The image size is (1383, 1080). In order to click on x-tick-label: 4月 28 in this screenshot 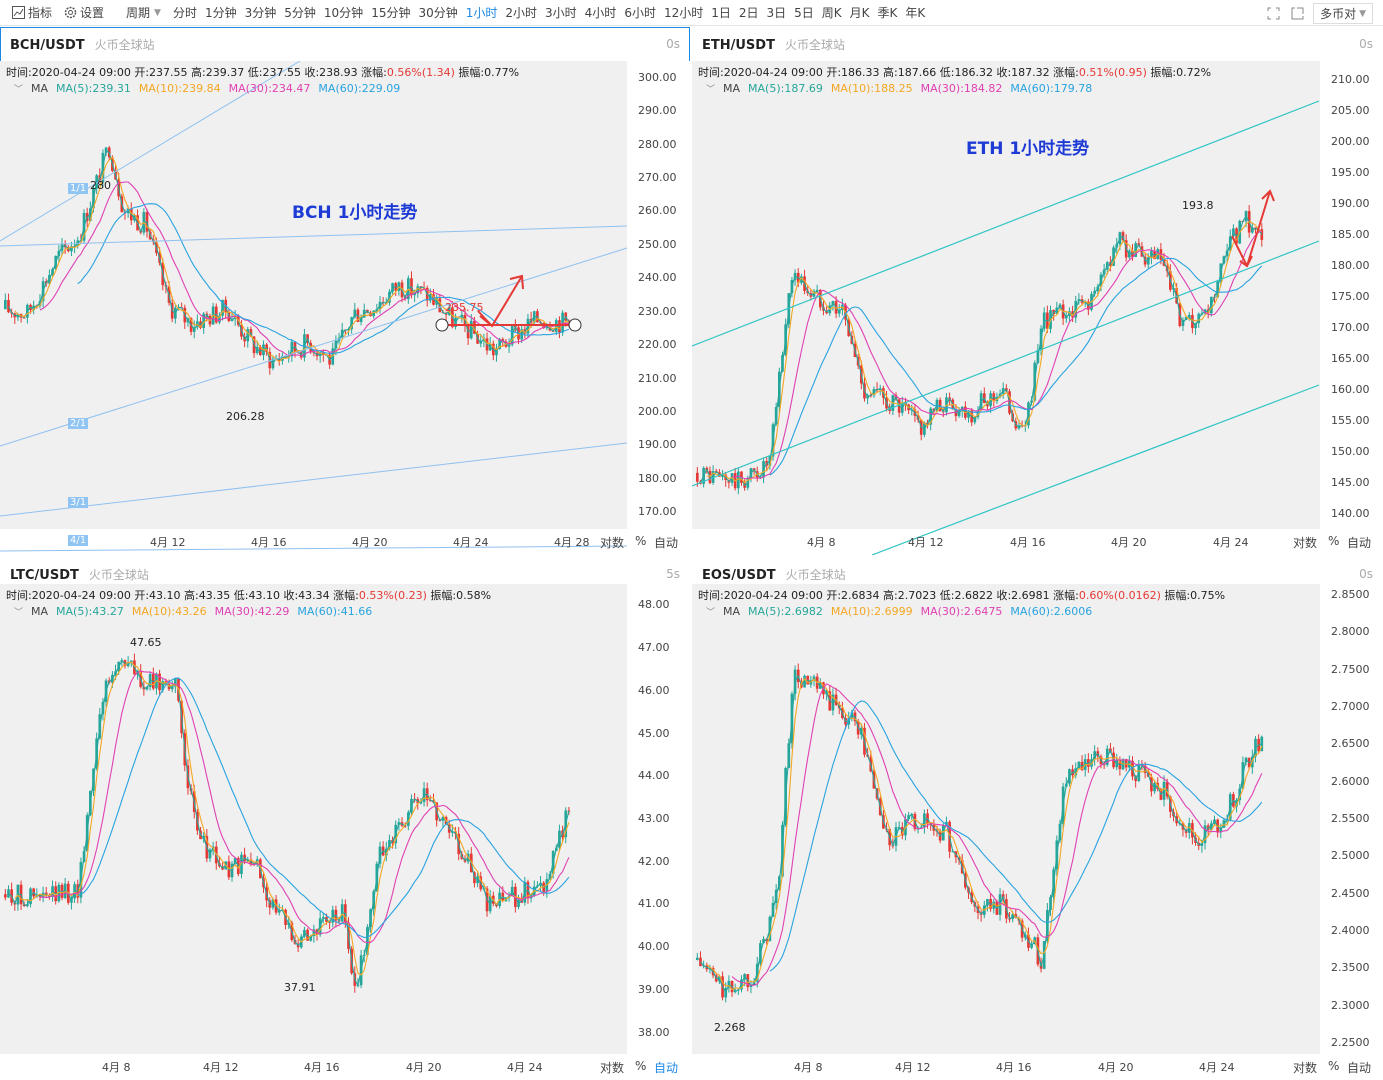, I will do `click(572, 542)`.